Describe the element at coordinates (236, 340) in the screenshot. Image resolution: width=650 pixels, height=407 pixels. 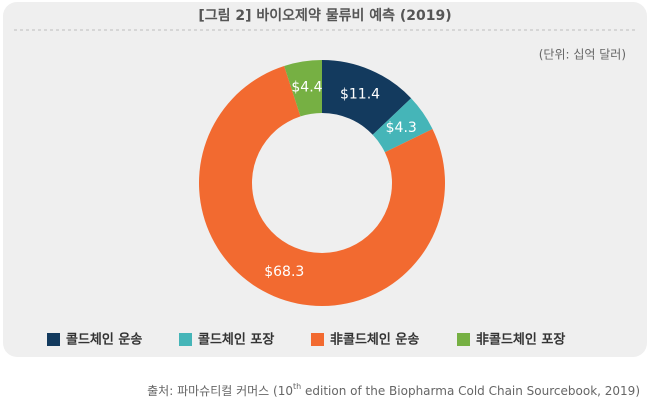
I see `legend-label: 콜드체인 포장` at that location.